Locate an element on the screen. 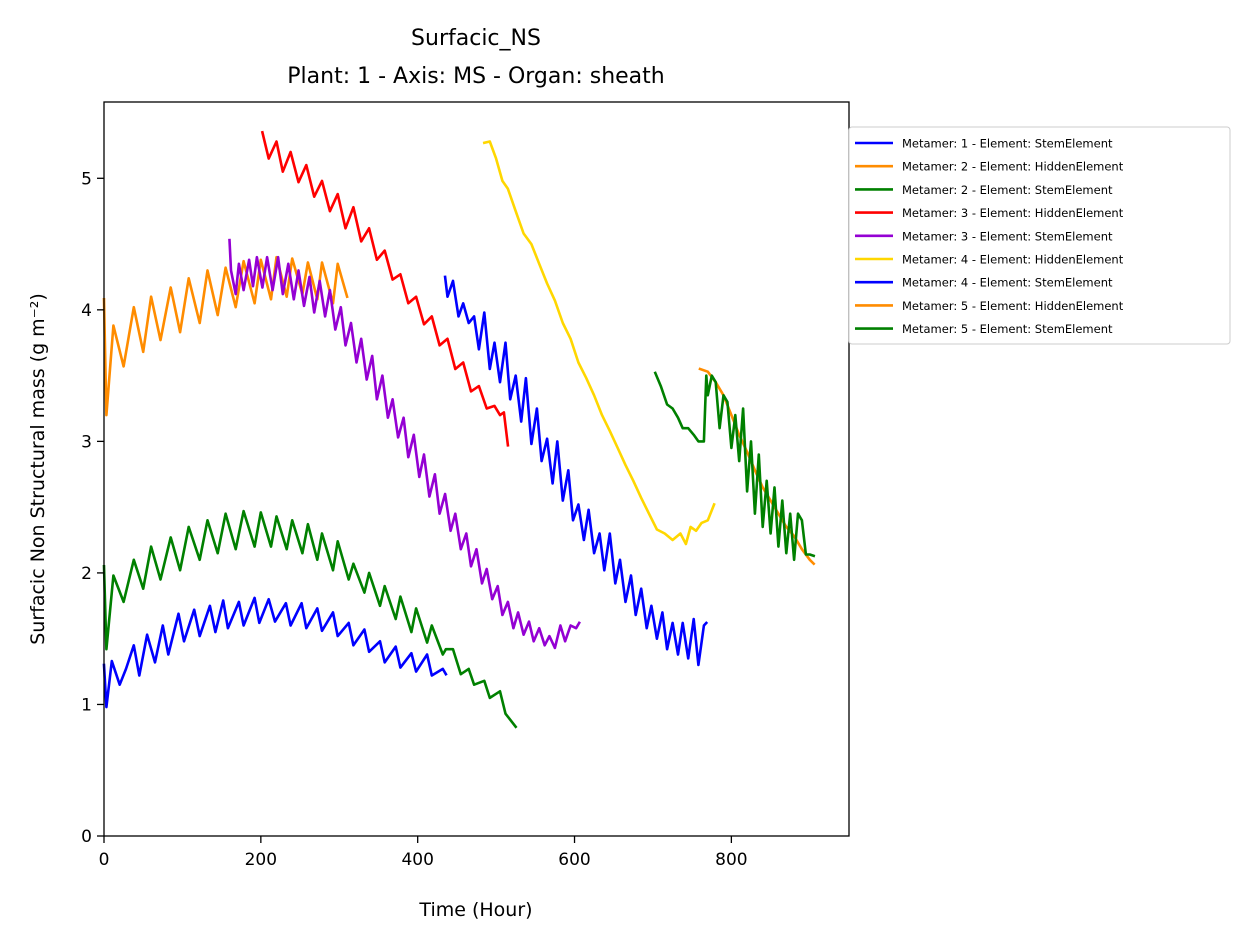  x-tick-label: 0 is located at coordinates (104, 860).